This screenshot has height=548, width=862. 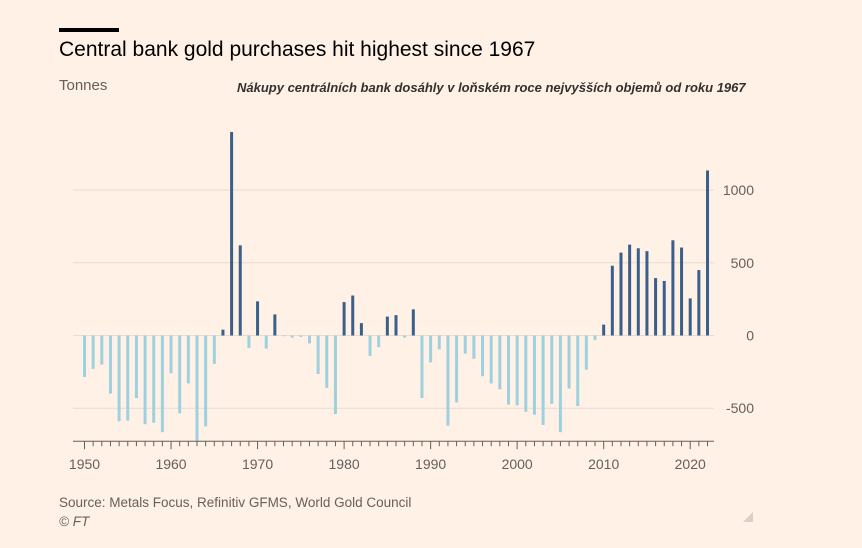 What do you see at coordinates (748, 517) in the screenshot?
I see `resize-corner-icon` at bounding box center [748, 517].